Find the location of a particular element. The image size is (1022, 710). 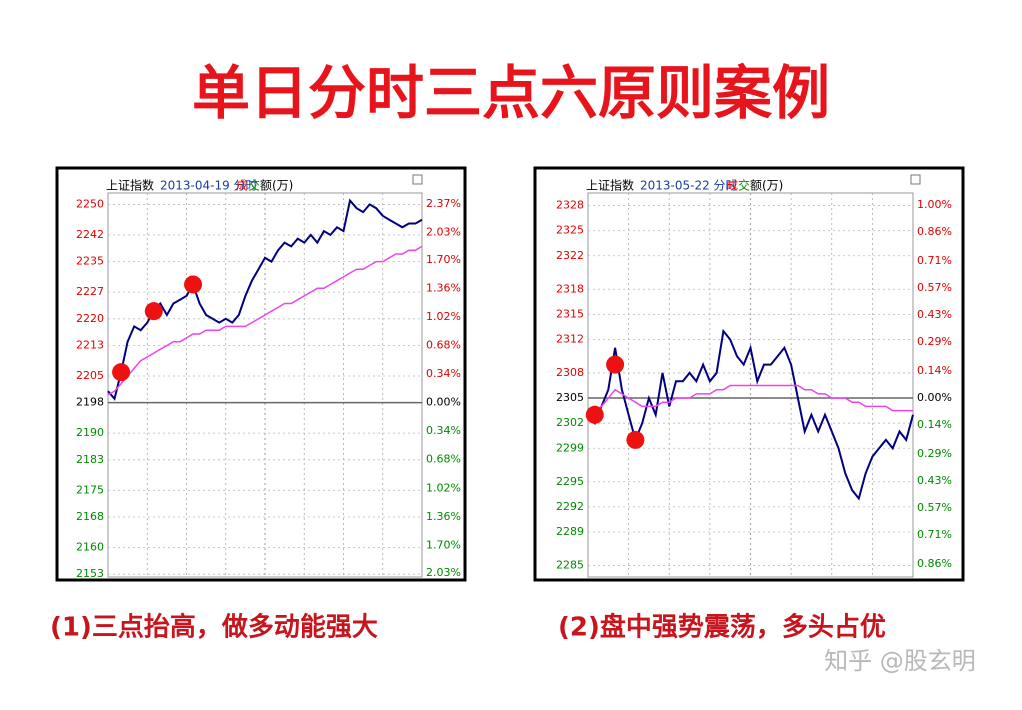

y-tick-label: 2160 is located at coordinates (90, 547).